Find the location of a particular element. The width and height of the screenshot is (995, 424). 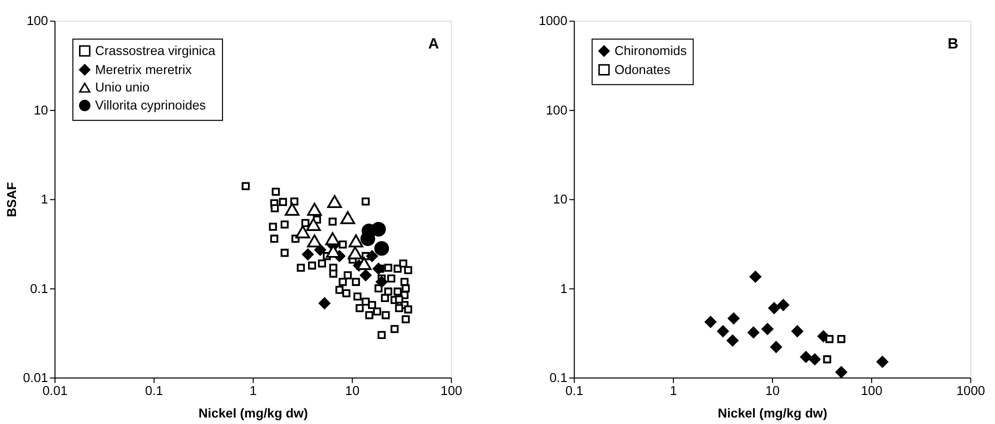

legend-label: Meretrix meretrix is located at coordinates (143, 69).